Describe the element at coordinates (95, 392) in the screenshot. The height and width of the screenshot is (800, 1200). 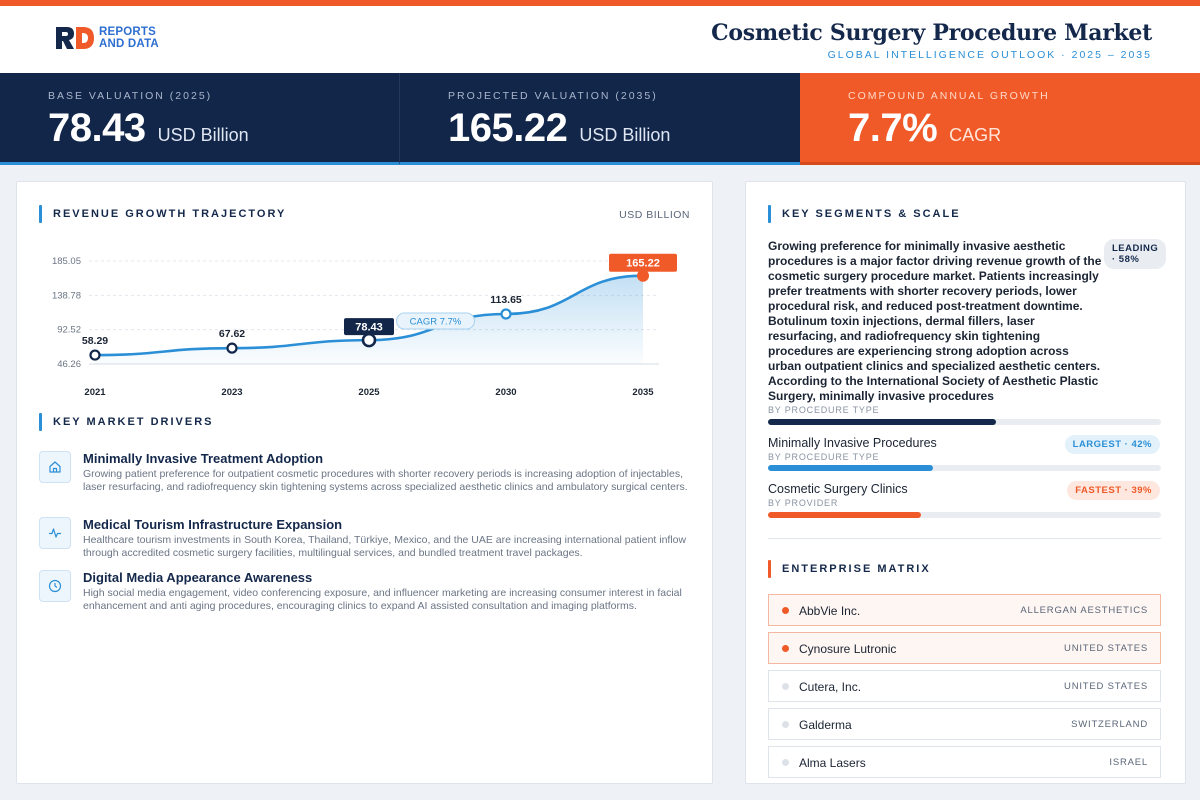
I see `x-tick-label: 2021` at that location.